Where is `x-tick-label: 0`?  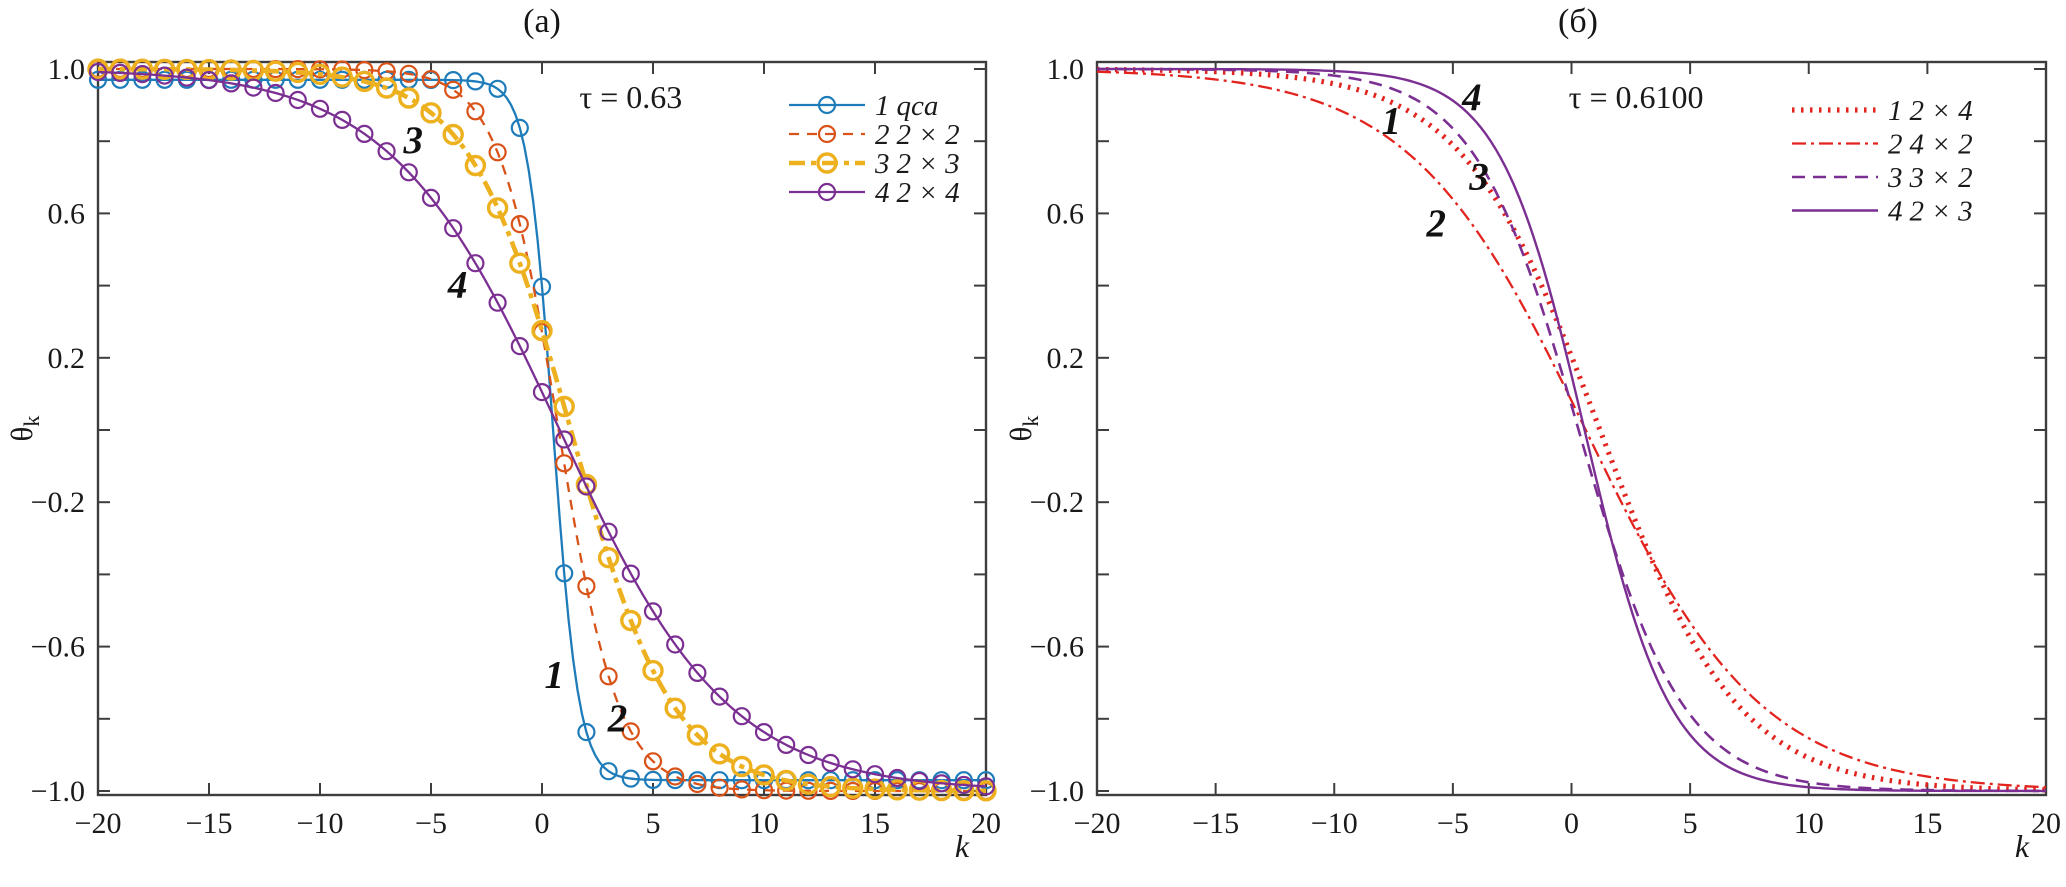
x-tick-label: 0 is located at coordinates (542, 823).